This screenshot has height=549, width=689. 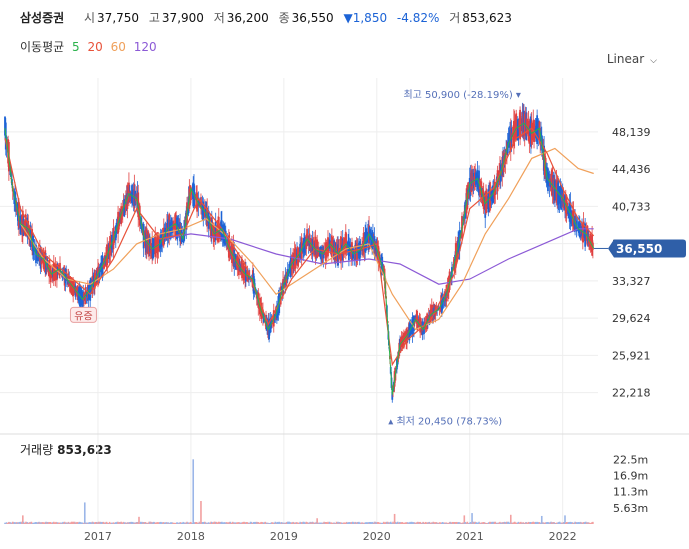 I want to click on low-value: 36,200, so click(x=247, y=18).